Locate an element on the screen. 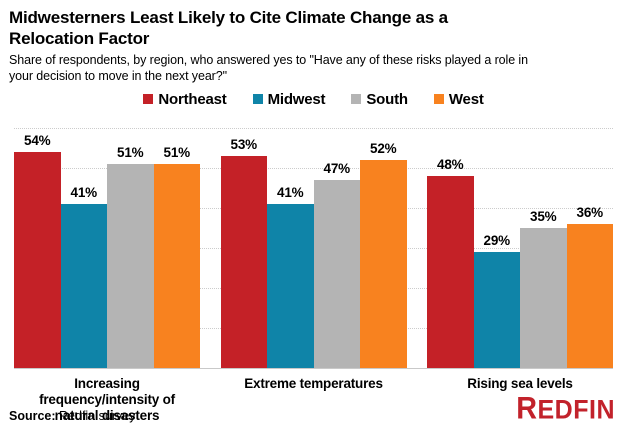 Image resolution: width=627 pixels, height=431 pixels. legend-item: Northeast is located at coordinates (185, 99).